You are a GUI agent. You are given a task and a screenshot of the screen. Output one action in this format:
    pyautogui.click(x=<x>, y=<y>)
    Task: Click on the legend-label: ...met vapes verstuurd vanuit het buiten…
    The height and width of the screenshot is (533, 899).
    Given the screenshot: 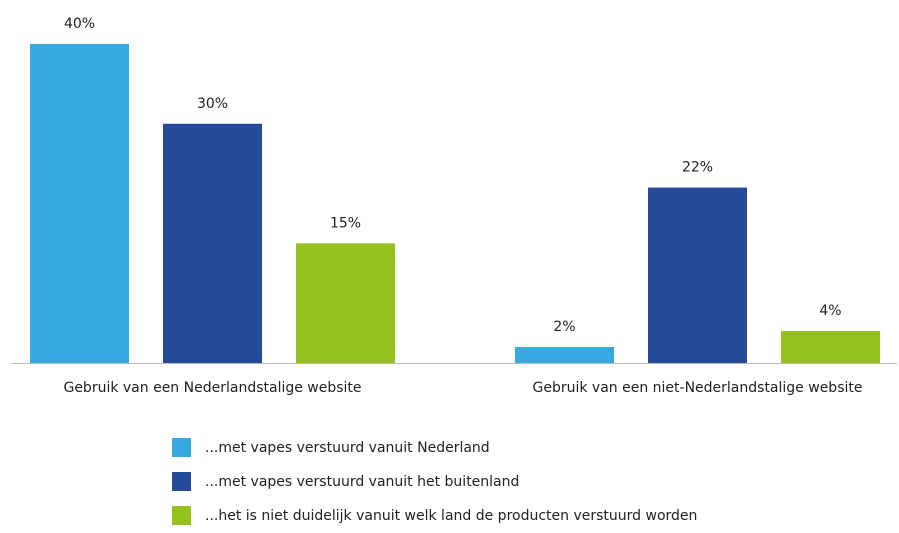 What is the action you would take?
    pyautogui.click(x=362, y=482)
    